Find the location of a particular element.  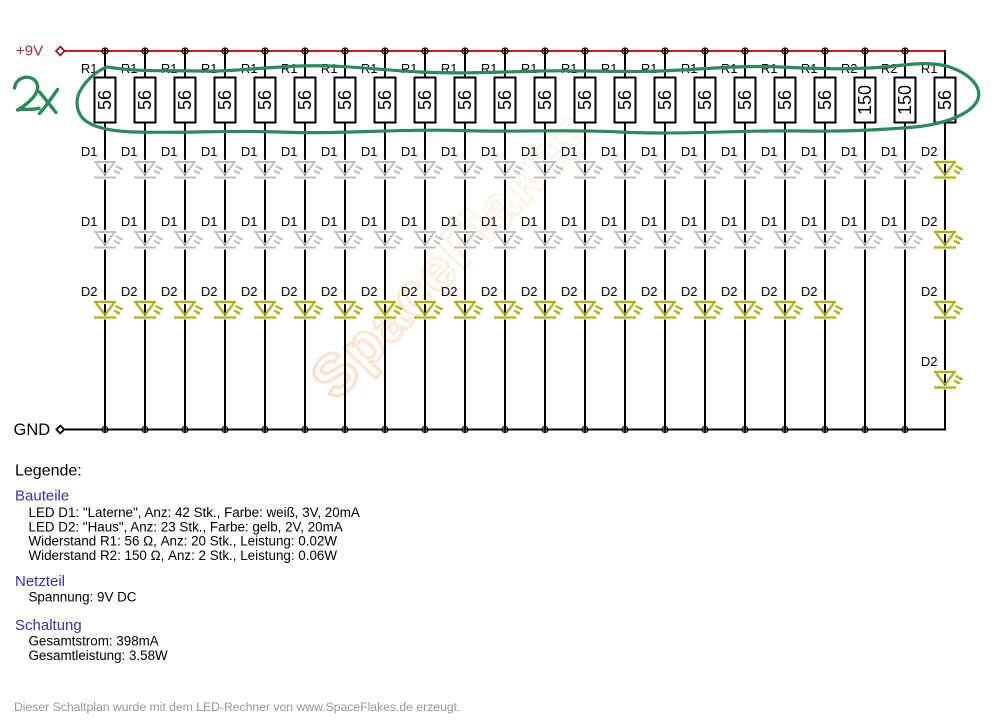

svg-text: R2 is located at coordinates (889, 68).